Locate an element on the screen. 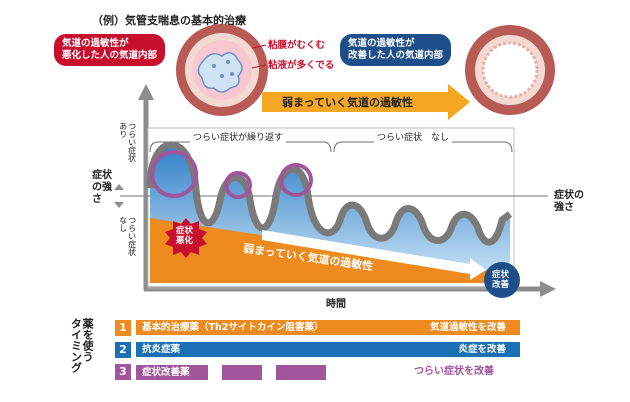 The width and height of the screenshot is (630, 402). row-3-name: 症状改善薬 is located at coordinates (166, 372).